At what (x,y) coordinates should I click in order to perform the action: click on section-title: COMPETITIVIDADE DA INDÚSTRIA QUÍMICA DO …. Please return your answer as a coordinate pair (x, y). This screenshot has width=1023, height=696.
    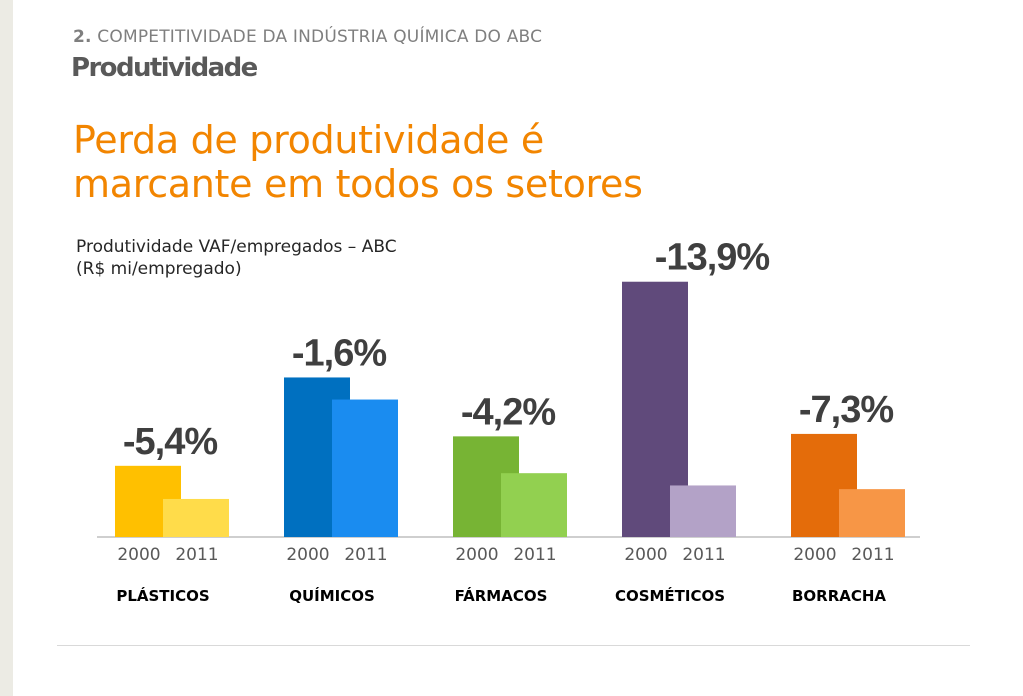
    Looking at the image, I should click on (320, 37).